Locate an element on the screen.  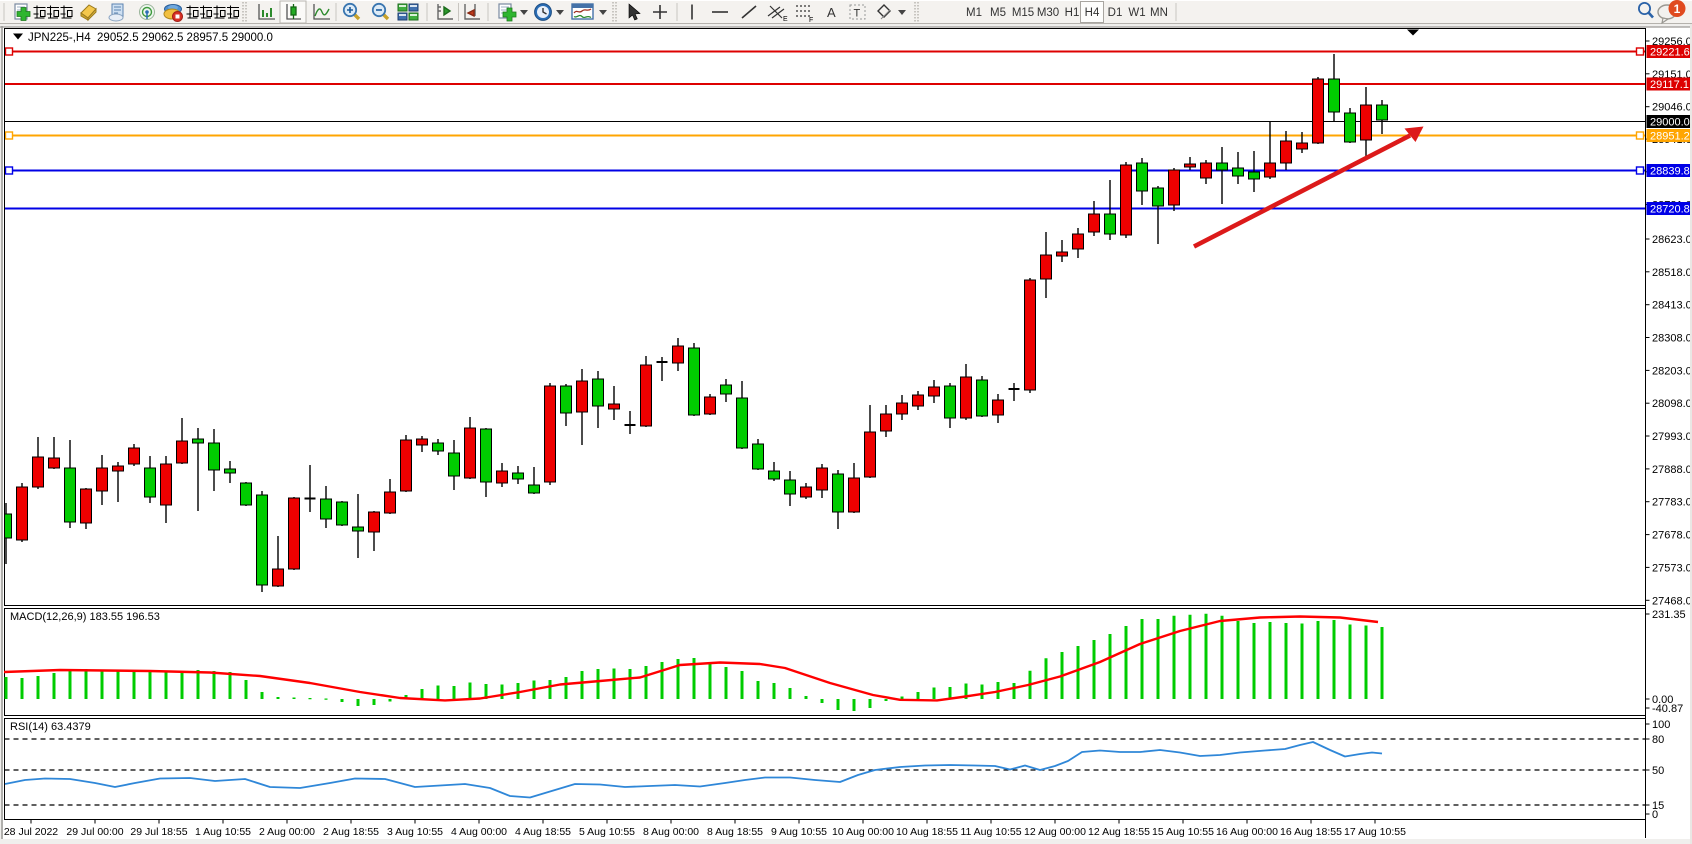
svg-text: 17 Aug 10:55 is located at coordinates (1375, 832).